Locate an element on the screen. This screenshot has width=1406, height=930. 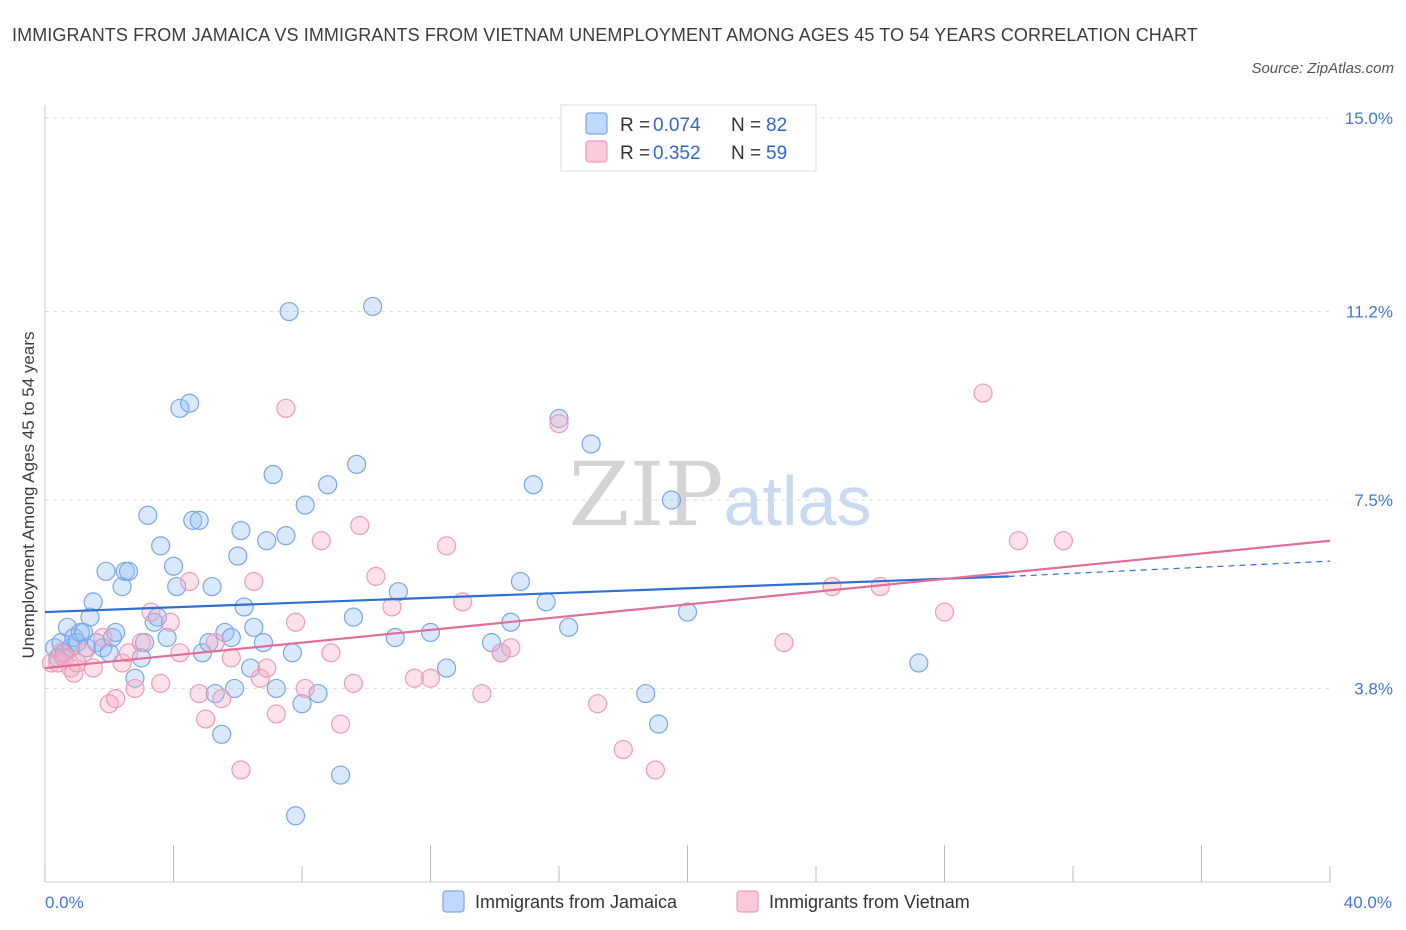
bottom-legend-label-jamaica: Immigrants from Jamaica is located at coordinates (576, 902).